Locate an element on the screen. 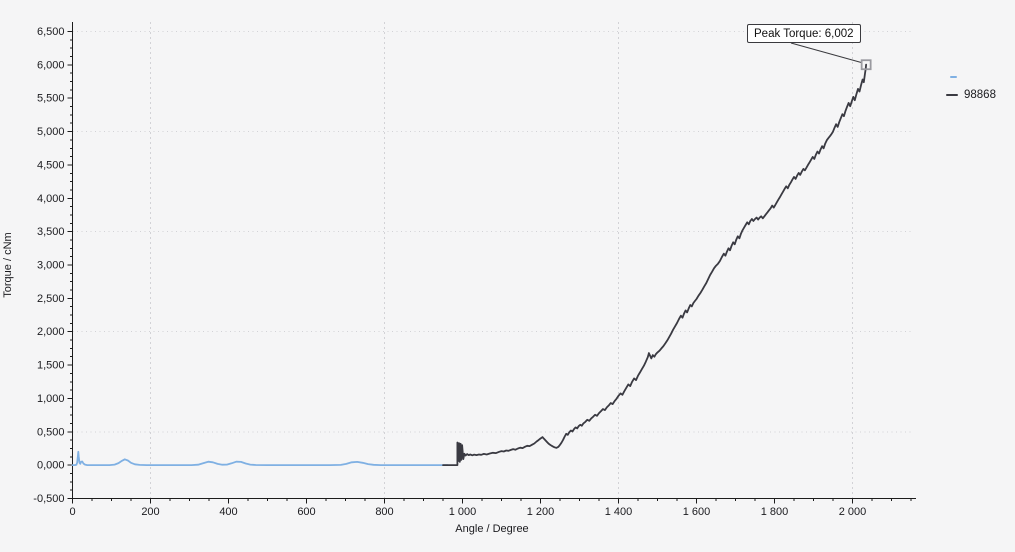 The width and height of the screenshot is (1015, 552). svg-text: 3,000 is located at coordinates (51, 266).